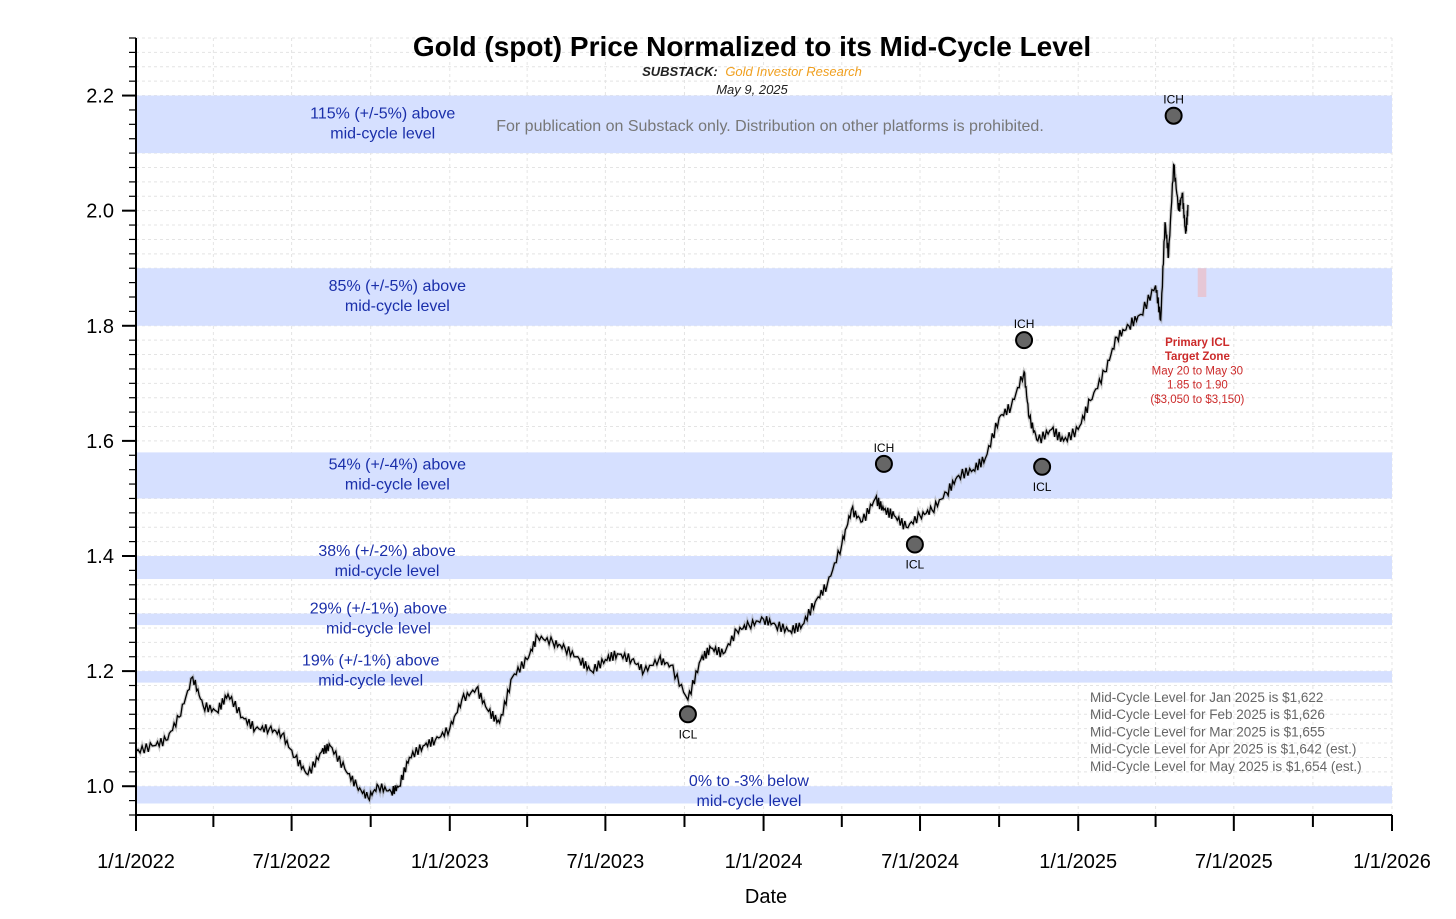 The height and width of the screenshot is (919, 1456). Describe the element at coordinates (379, 609) in the screenshot. I see `band-label-line-1: 29% (+/-1%) above` at that location.